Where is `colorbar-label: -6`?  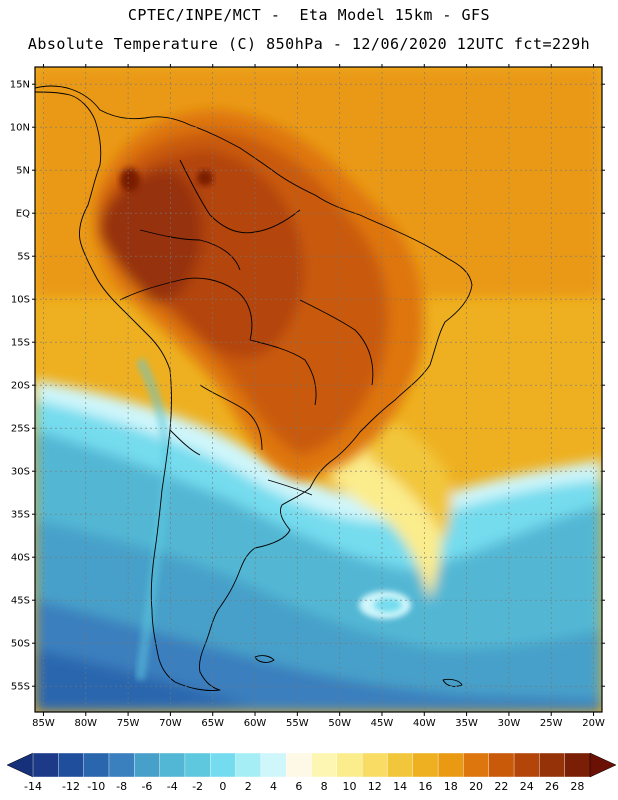 colorbar-label: -6 is located at coordinates (146, 786).